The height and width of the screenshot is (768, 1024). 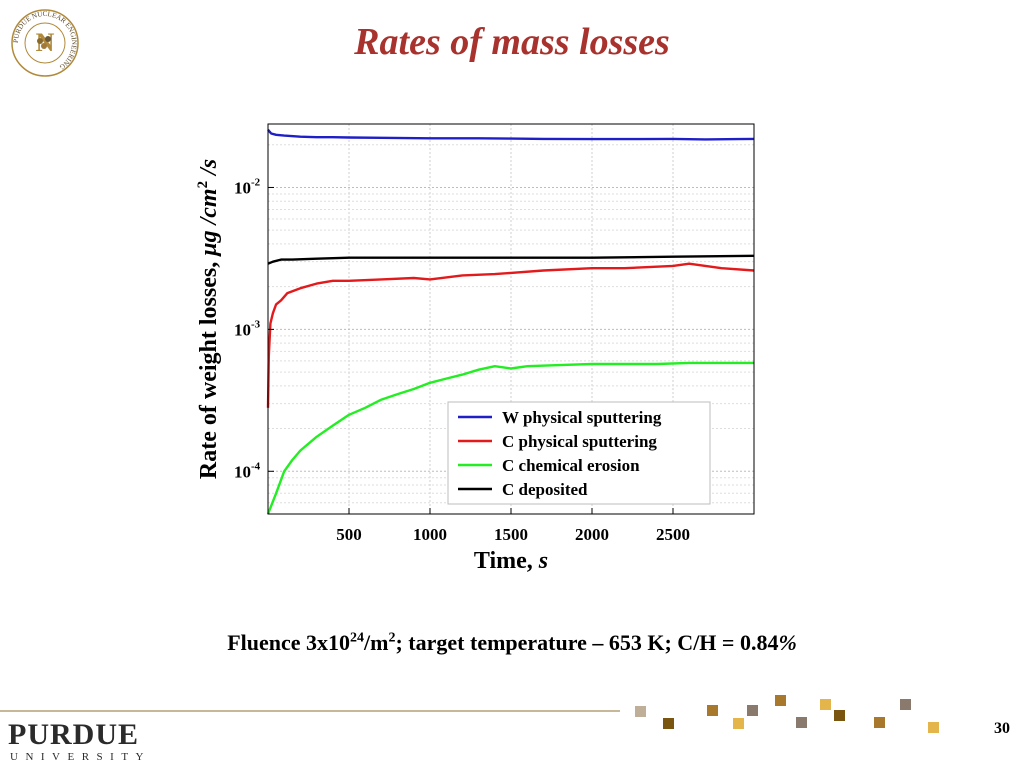 I want to click on legend-label-3: C deposited, so click(x=545, y=489).